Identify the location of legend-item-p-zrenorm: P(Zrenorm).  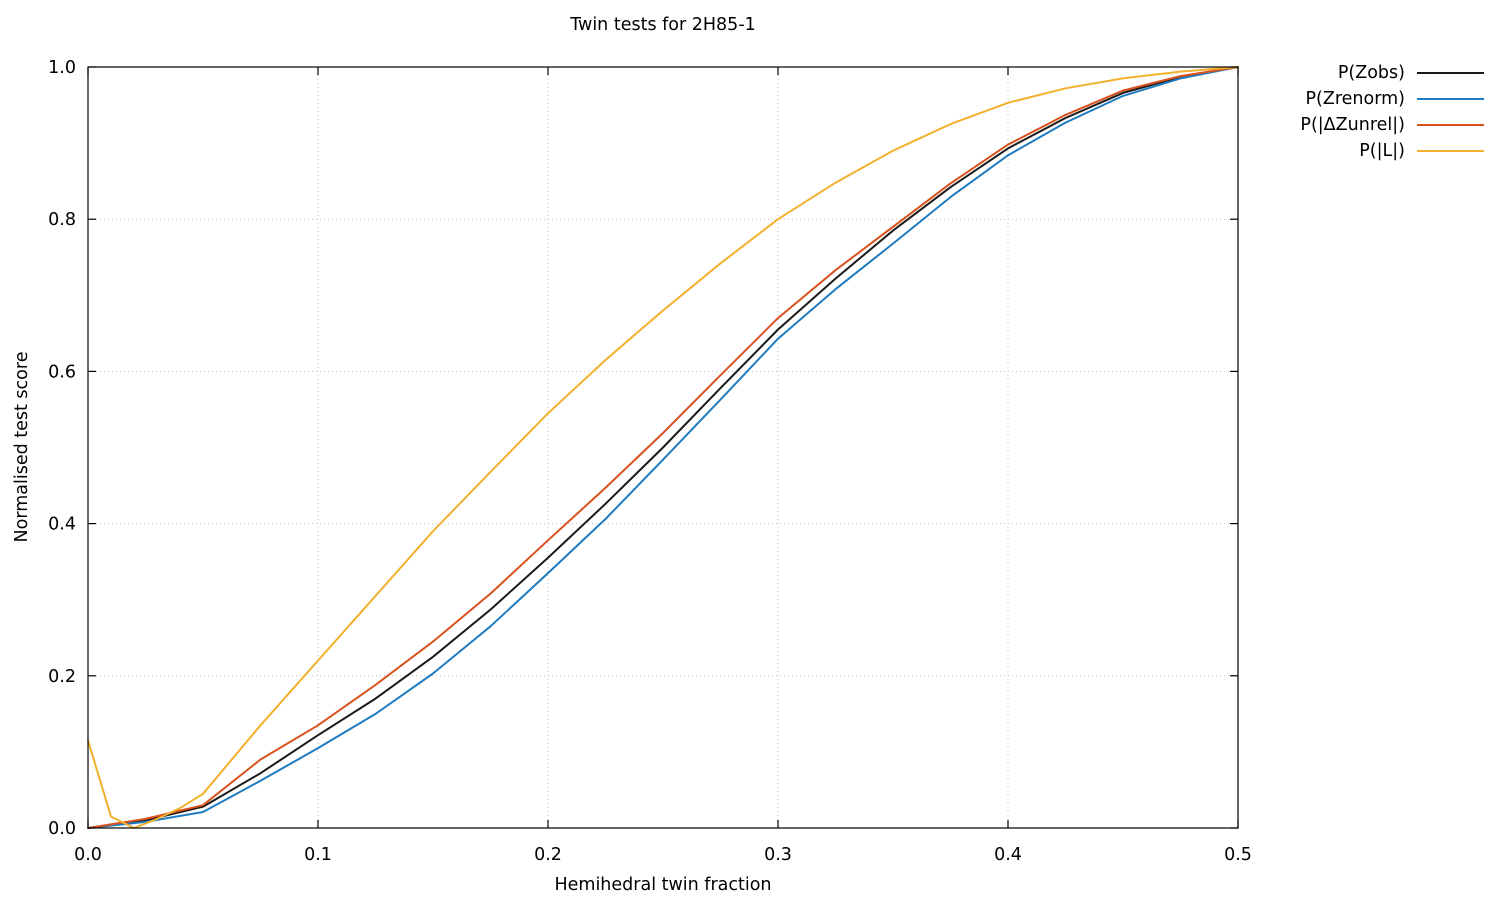
(1392, 99).